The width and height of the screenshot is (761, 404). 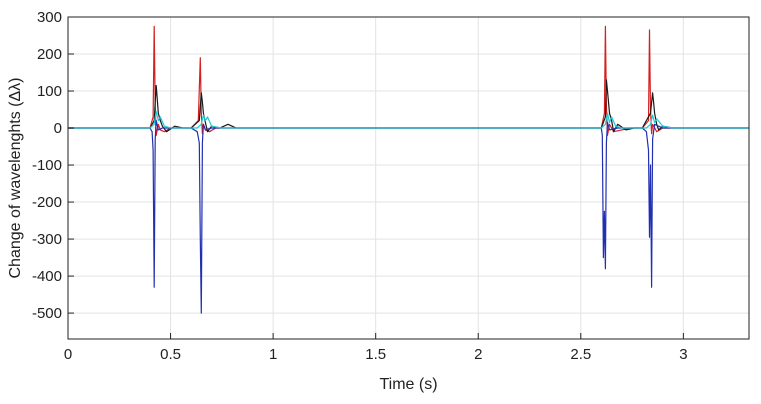 I want to click on x-tick-label: 2, so click(x=478, y=354).